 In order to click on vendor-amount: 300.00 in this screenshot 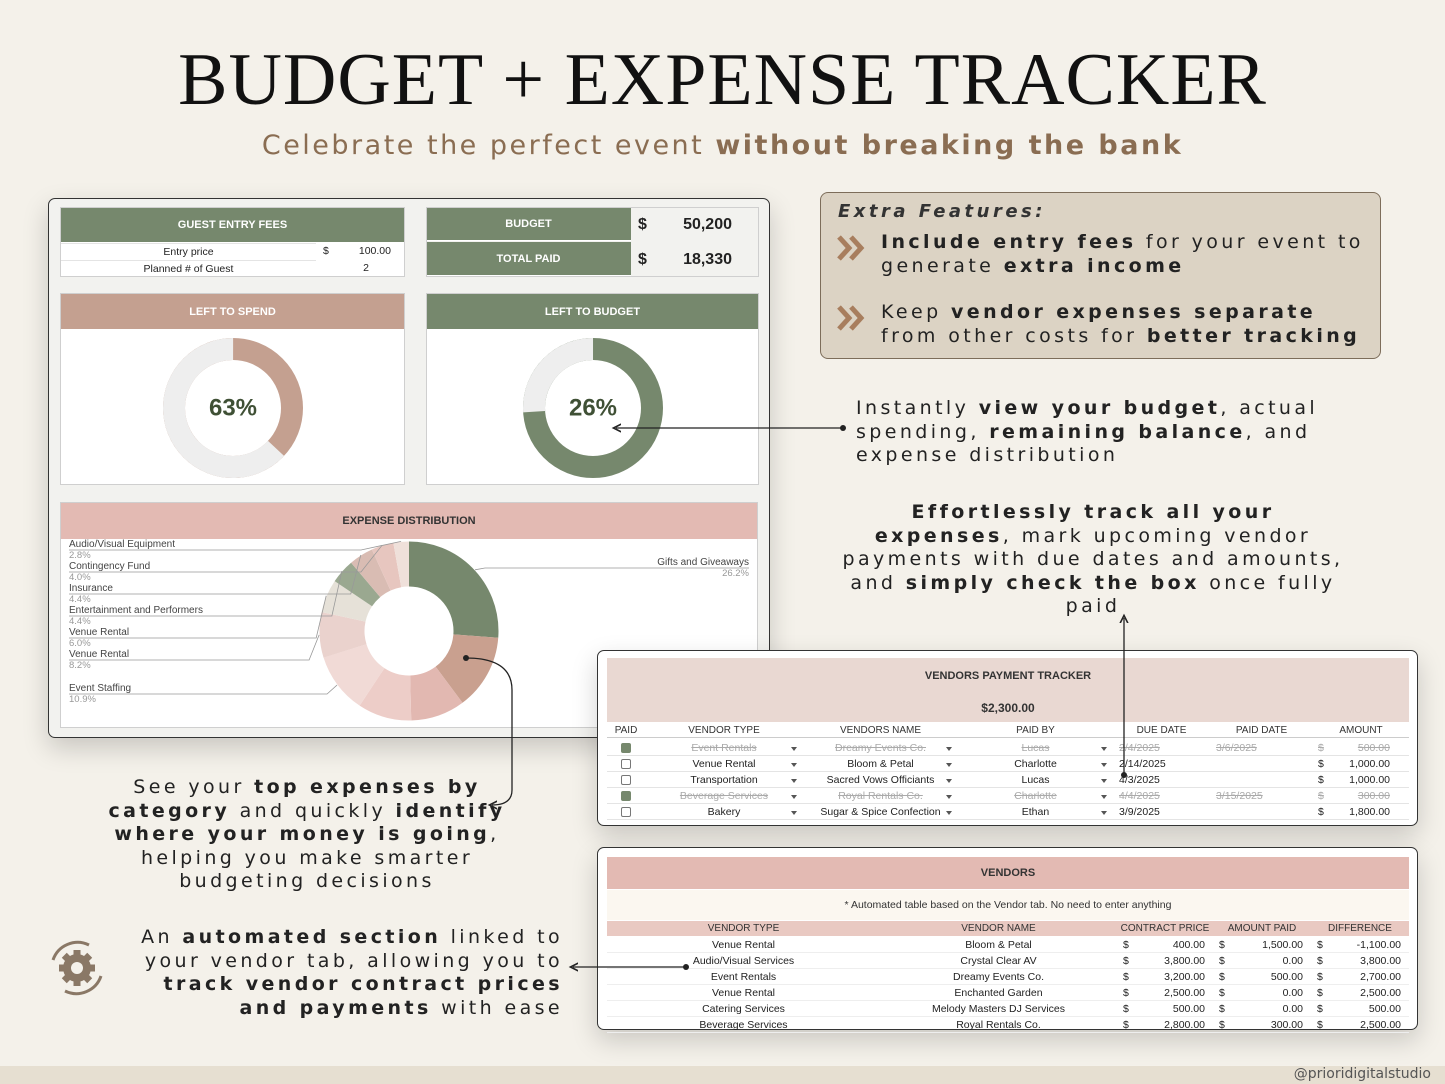, I will do `click(1286, 1025)`.